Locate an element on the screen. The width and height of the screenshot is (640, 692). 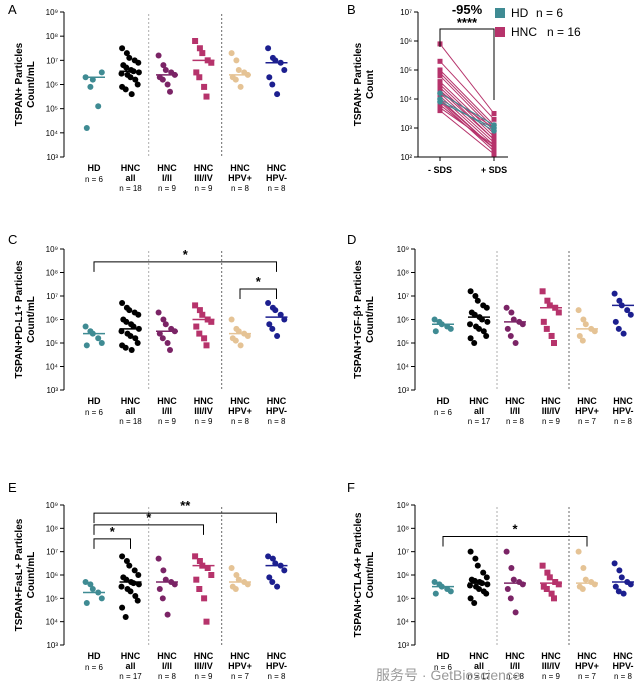
group-label-F-3: HNC is located at coordinates (551, 656).